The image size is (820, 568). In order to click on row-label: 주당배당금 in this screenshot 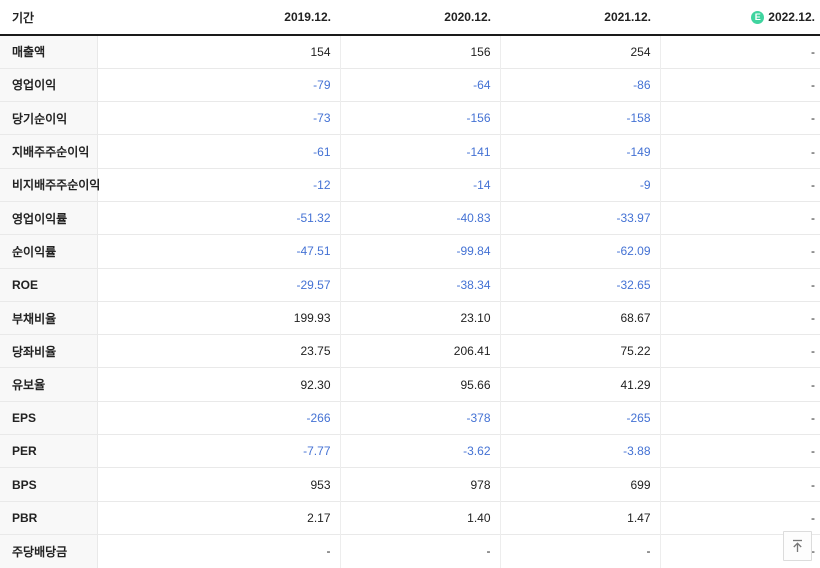, I will do `click(49, 551)`.